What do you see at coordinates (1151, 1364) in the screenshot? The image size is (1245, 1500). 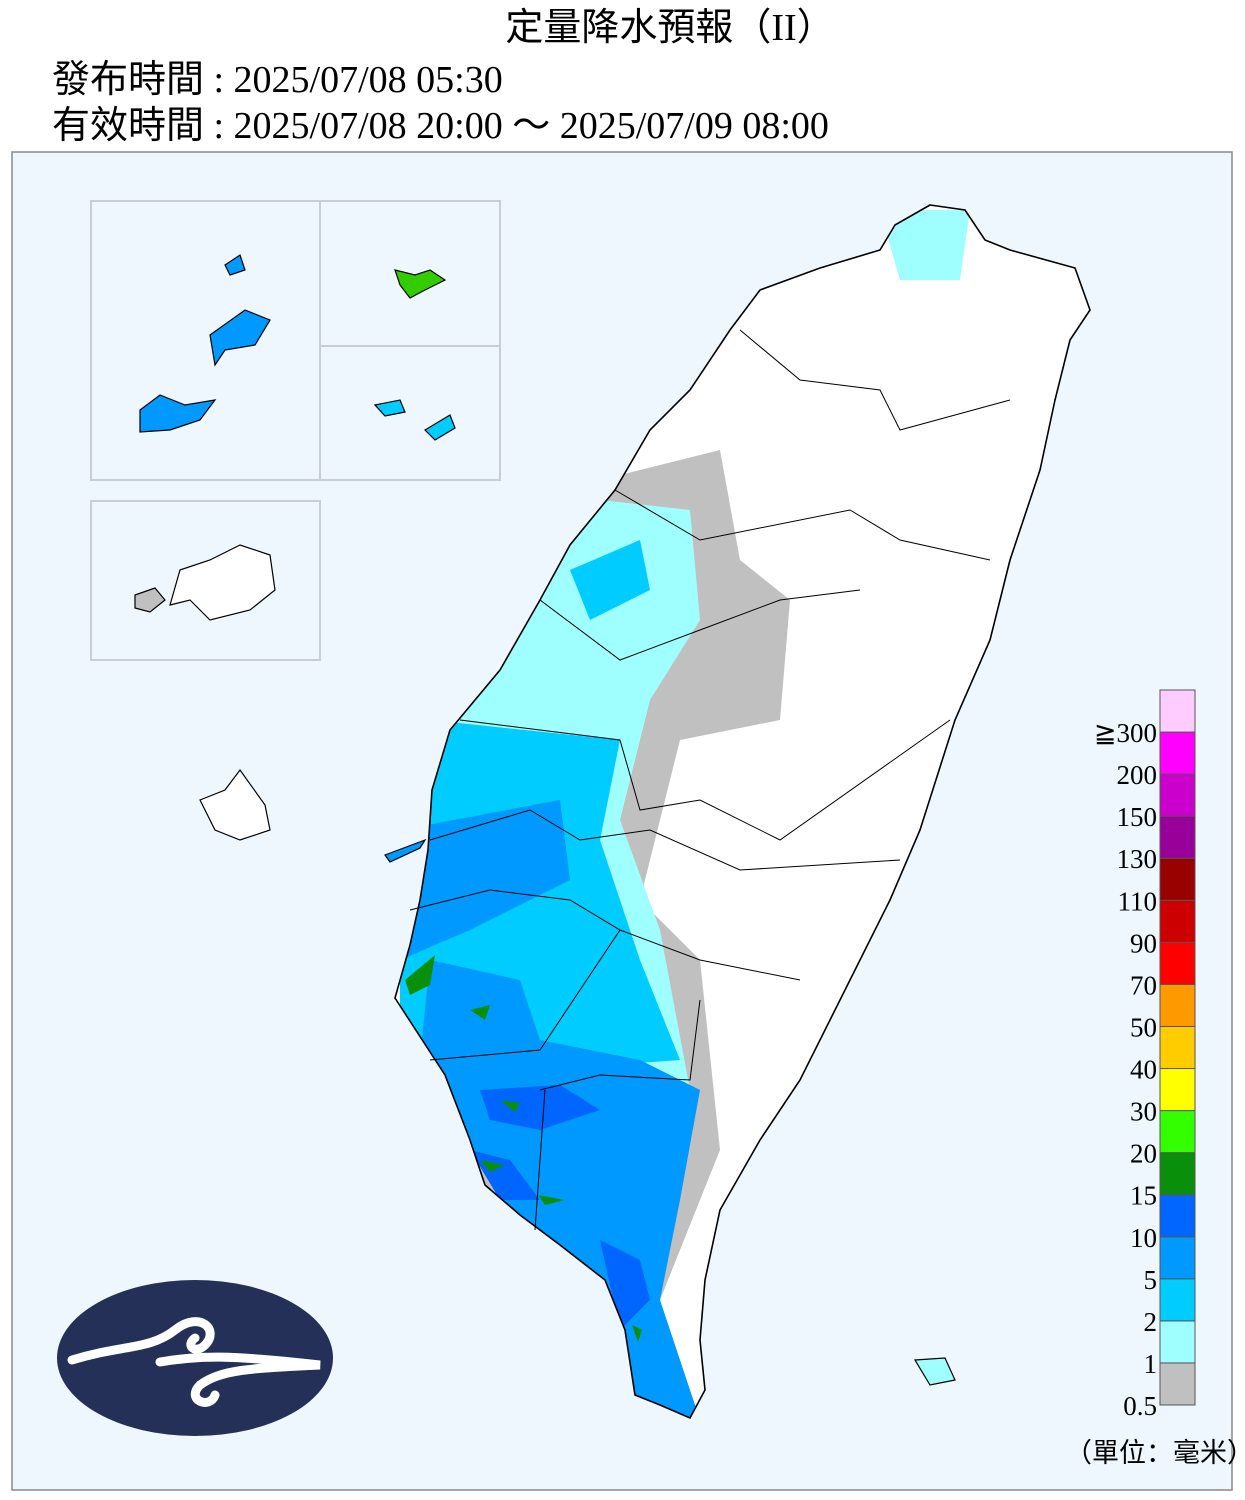 I see `legend-label: 1` at bounding box center [1151, 1364].